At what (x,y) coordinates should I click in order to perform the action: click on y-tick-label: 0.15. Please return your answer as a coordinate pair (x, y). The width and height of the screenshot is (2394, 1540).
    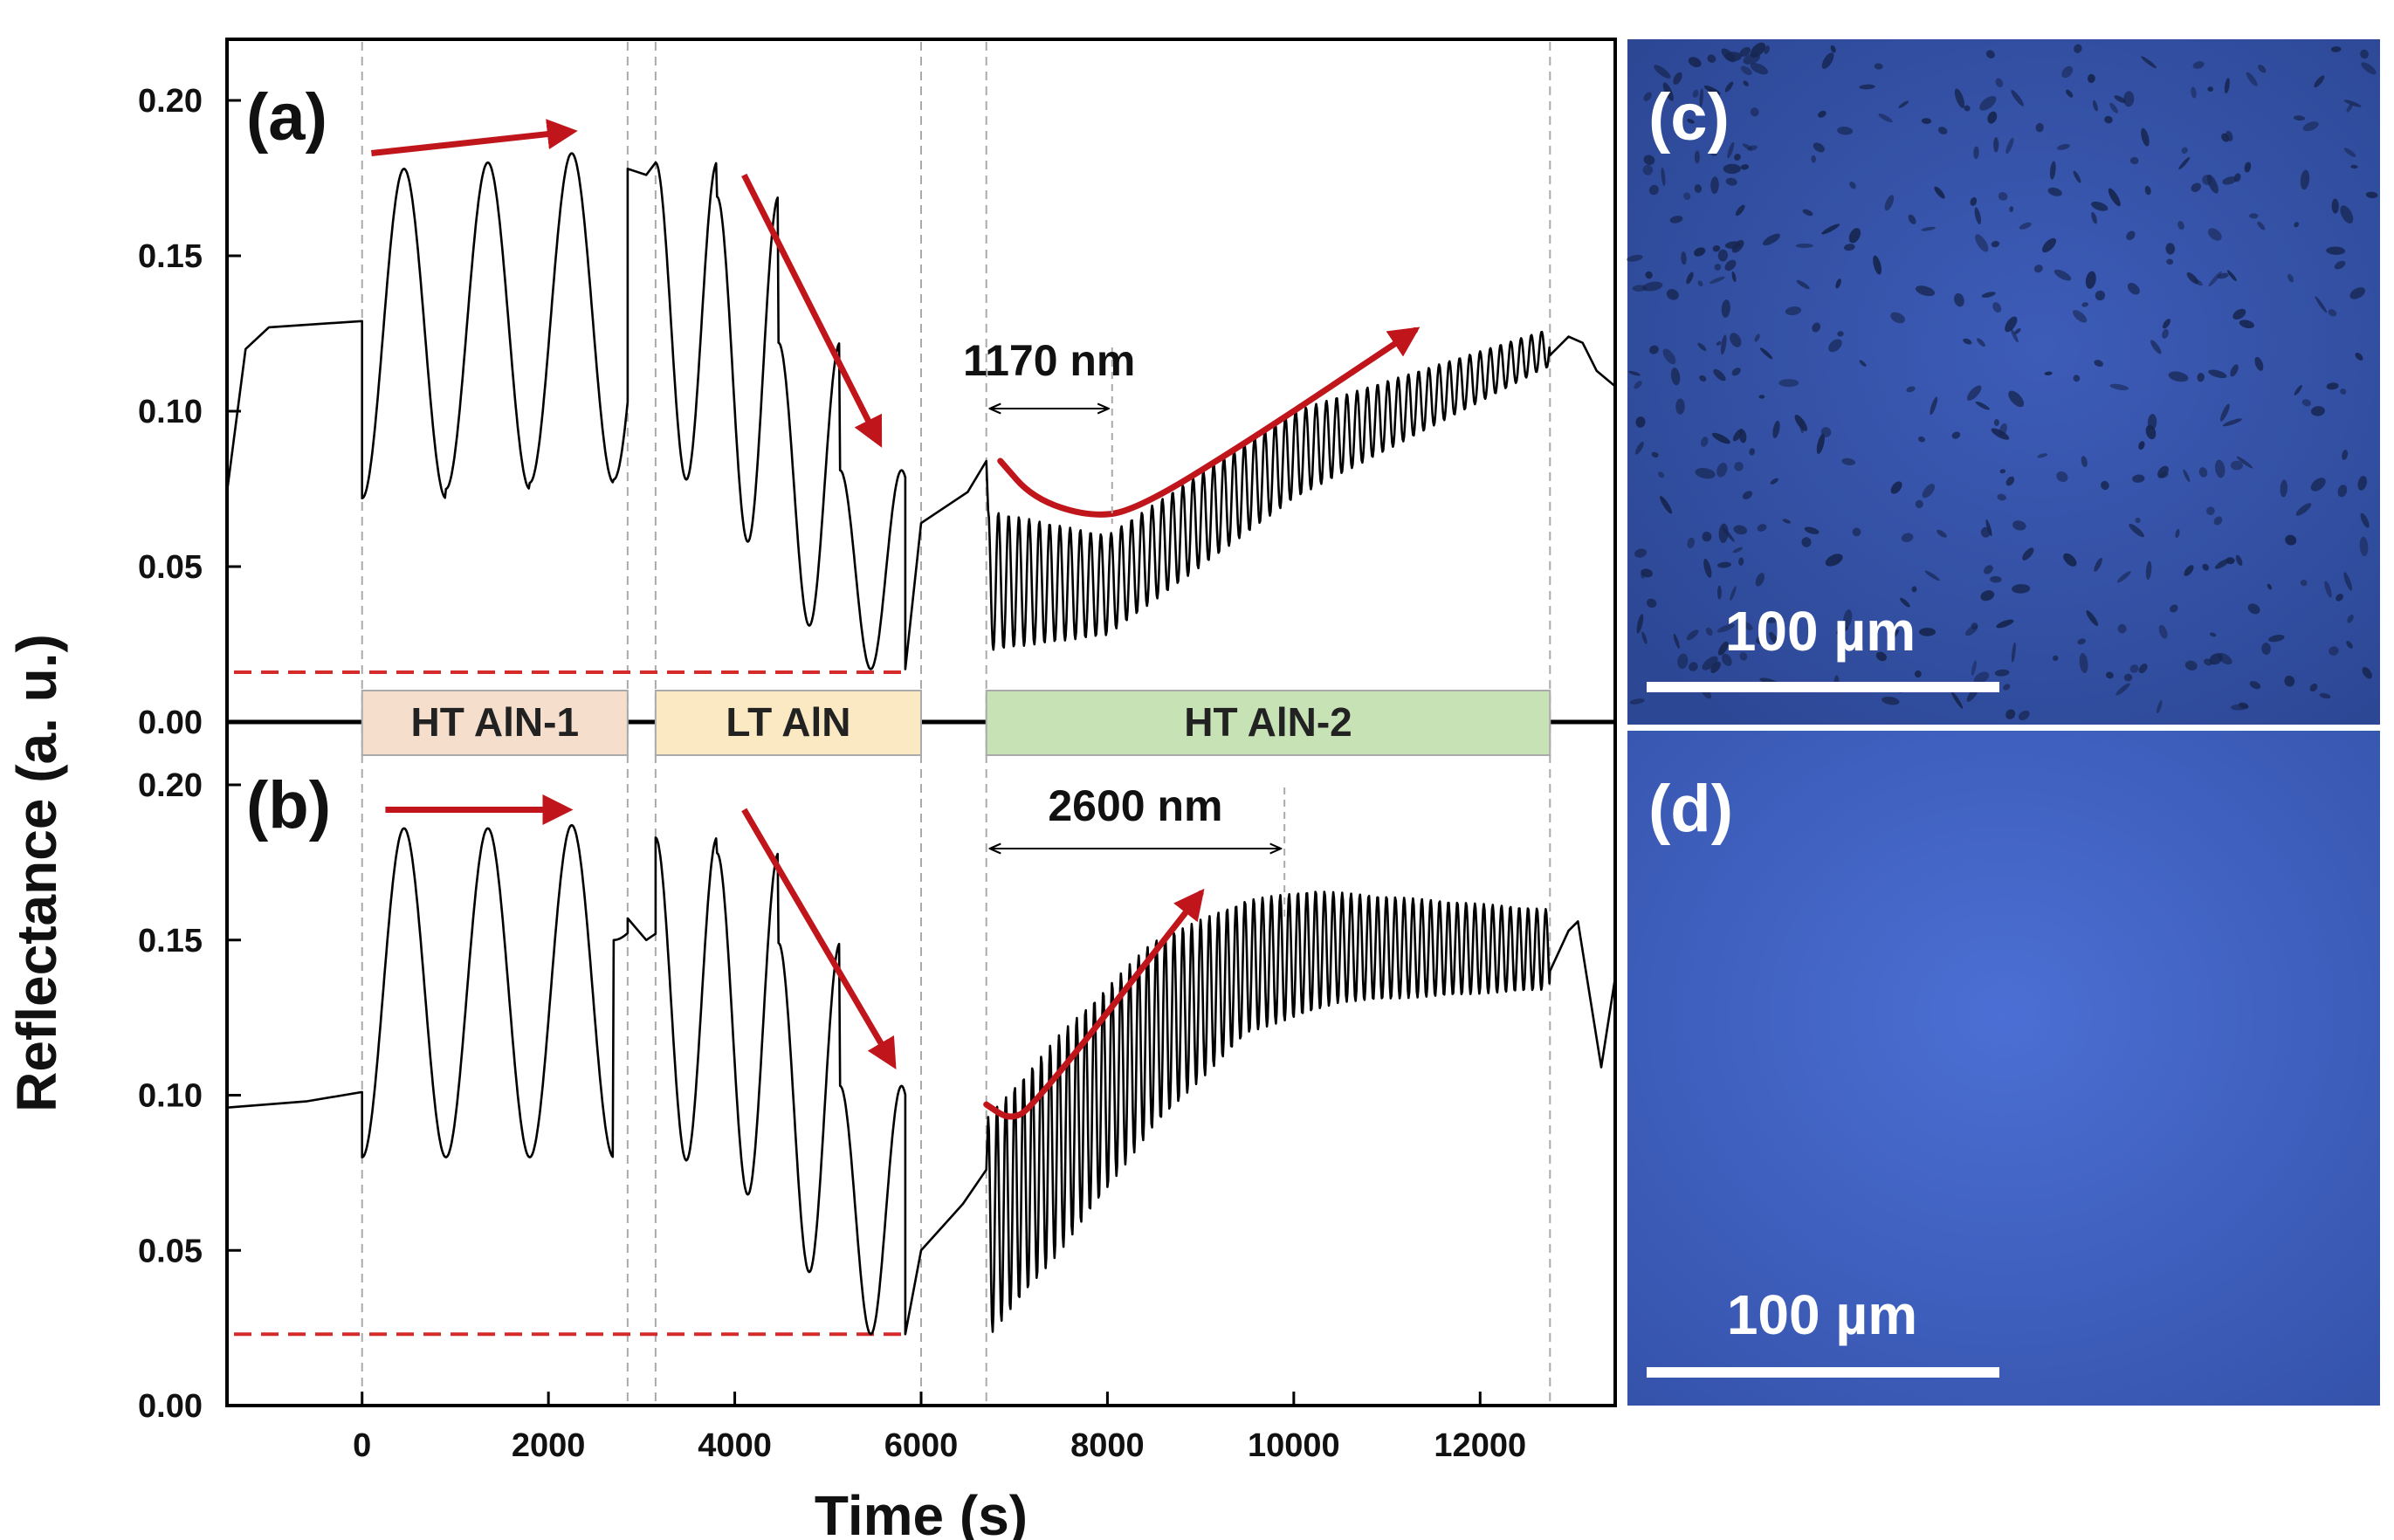
    Looking at the image, I should click on (171, 941).